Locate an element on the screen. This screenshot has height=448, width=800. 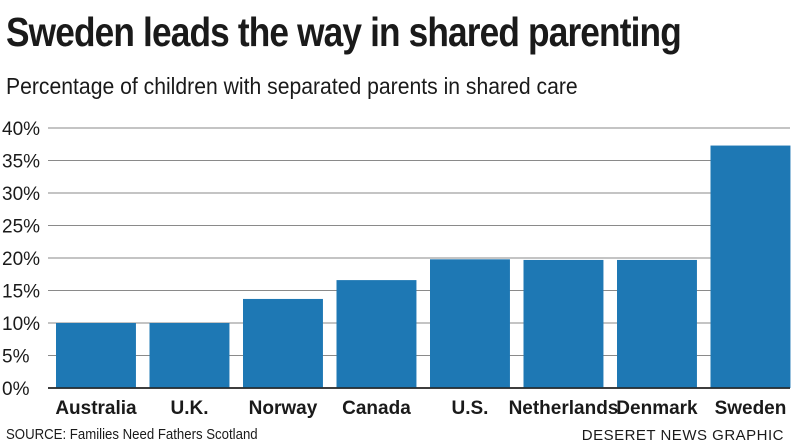
bar-u-k is located at coordinates (189, 355).